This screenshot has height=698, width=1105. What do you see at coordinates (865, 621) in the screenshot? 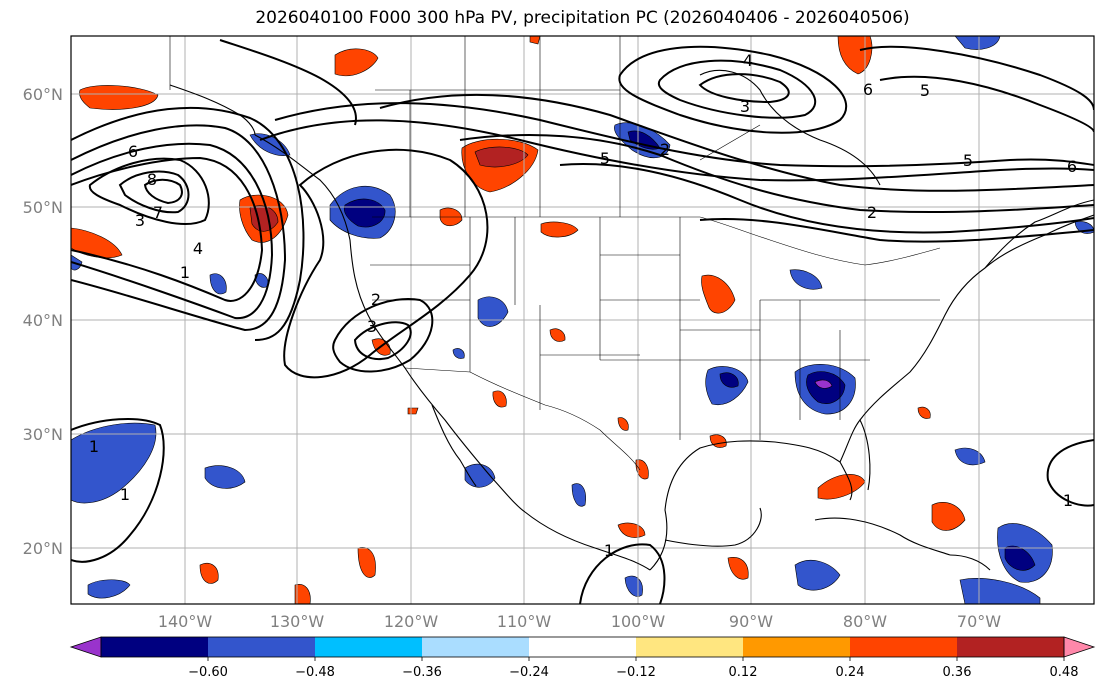
I see `lon-label: 80°W` at bounding box center [865, 621].